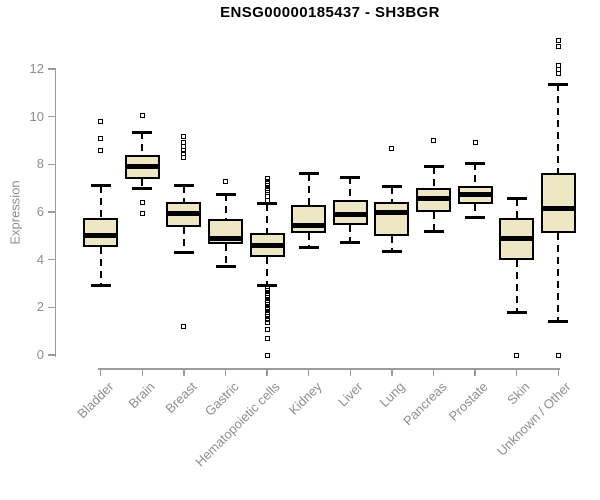 The width and height of the screenshot is (600, 500). I want to click on upper-whisker-cap-liver, so click(350, 177).